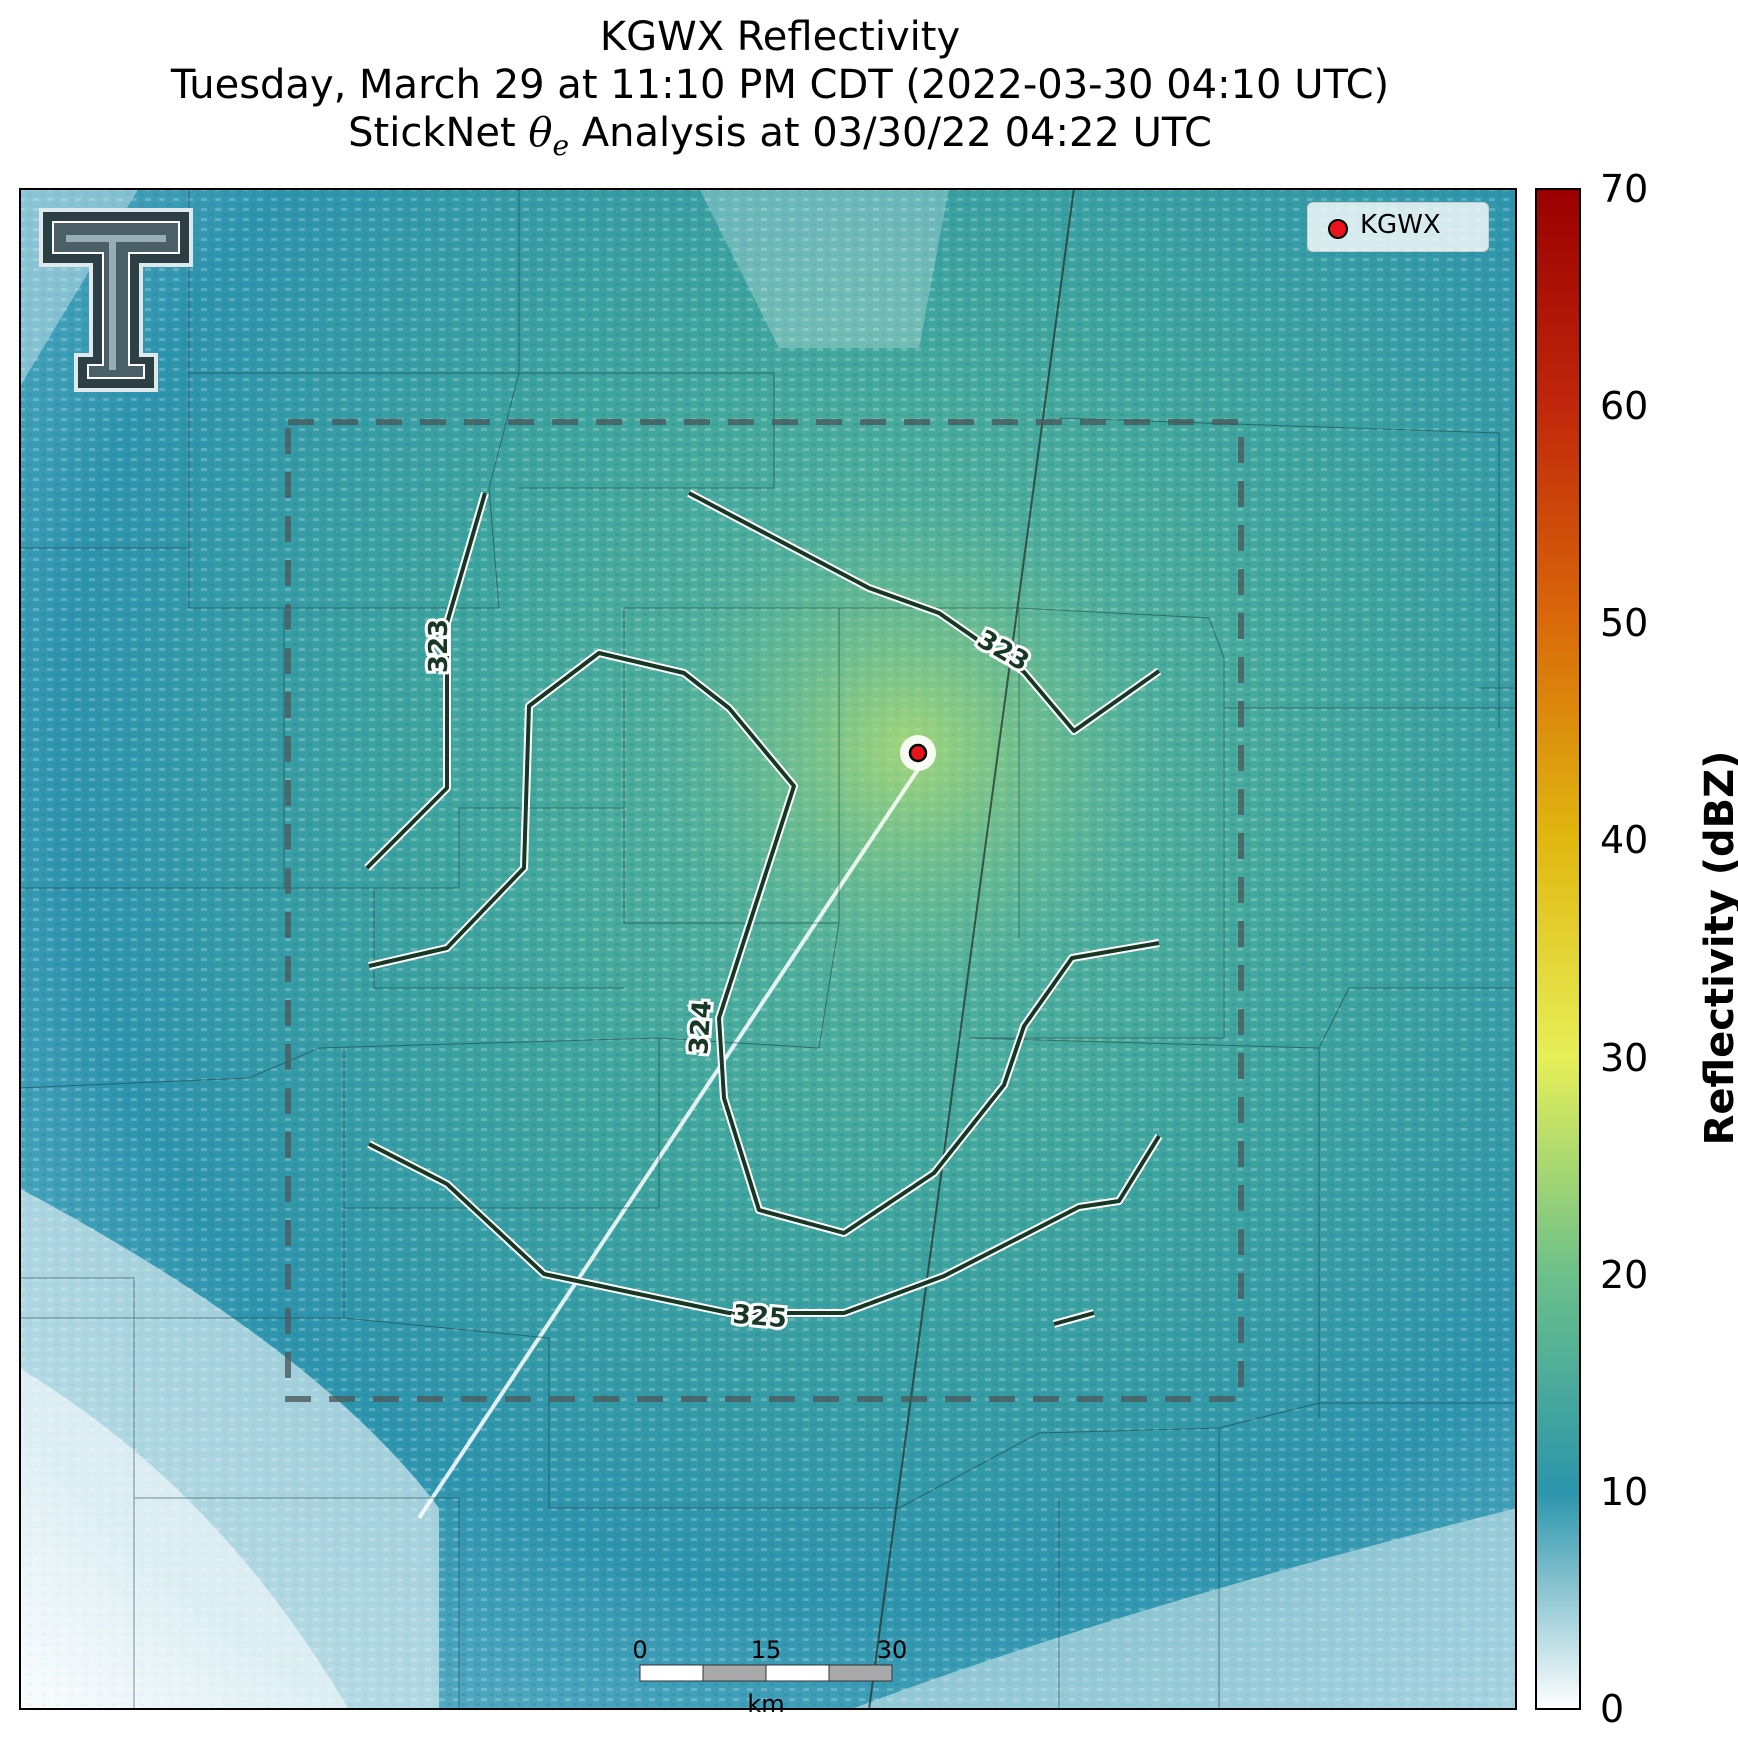 The width and height of the screenshot is (1738, 1743). I want to click on contour-323-west, so click(426, 681).